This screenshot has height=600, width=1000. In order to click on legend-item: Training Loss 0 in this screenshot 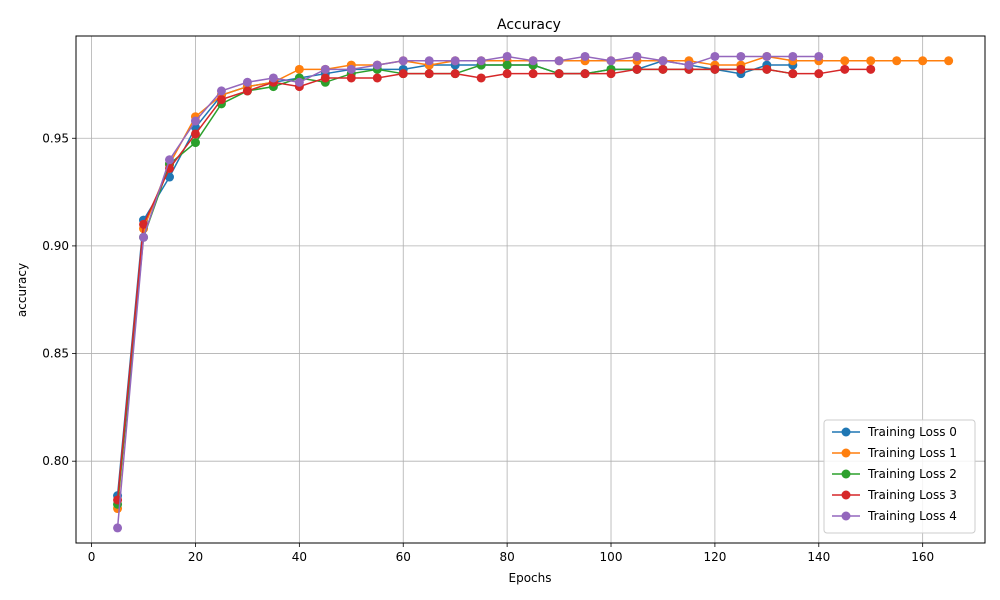, I will do `click(894, 432)`.